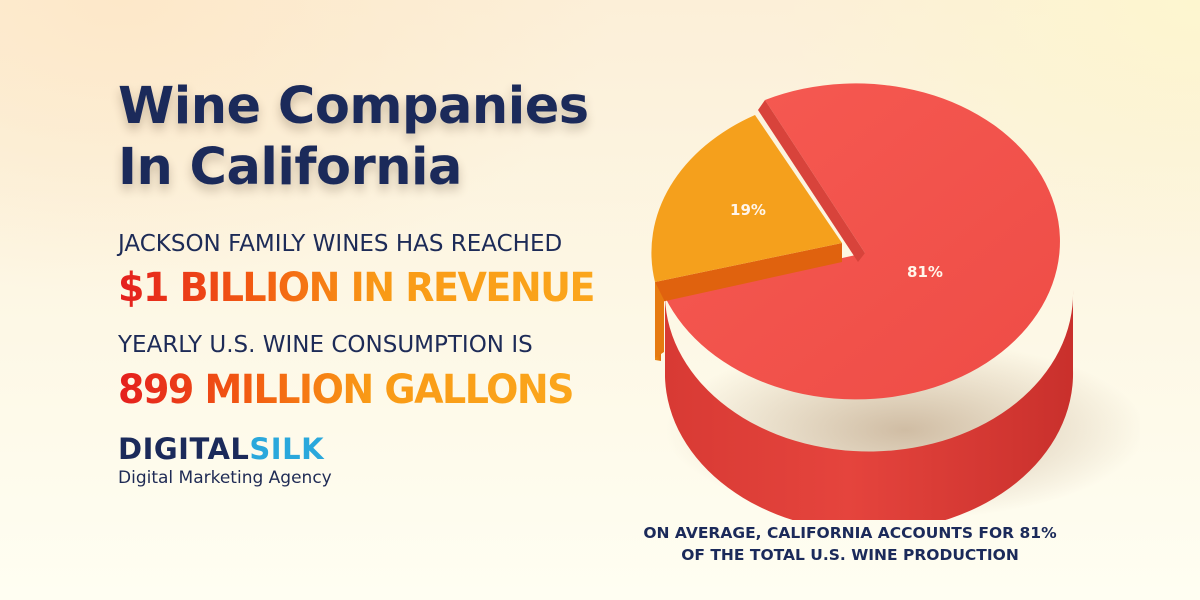 This screenshot has height=600, width=1200. Describe the element at coordinates (850, 533) in the screenshot. I see `caption-line-1: ON AVERAGE, CALIFORNIA ACCOUNTS FOR 81%` at that location.